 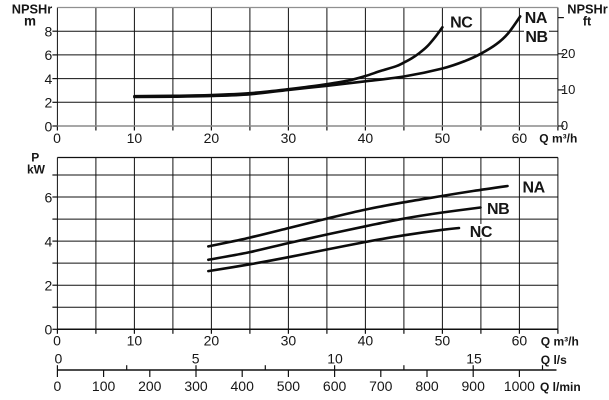 I want to click on svg-text: 500, so click(x=289, y=386).